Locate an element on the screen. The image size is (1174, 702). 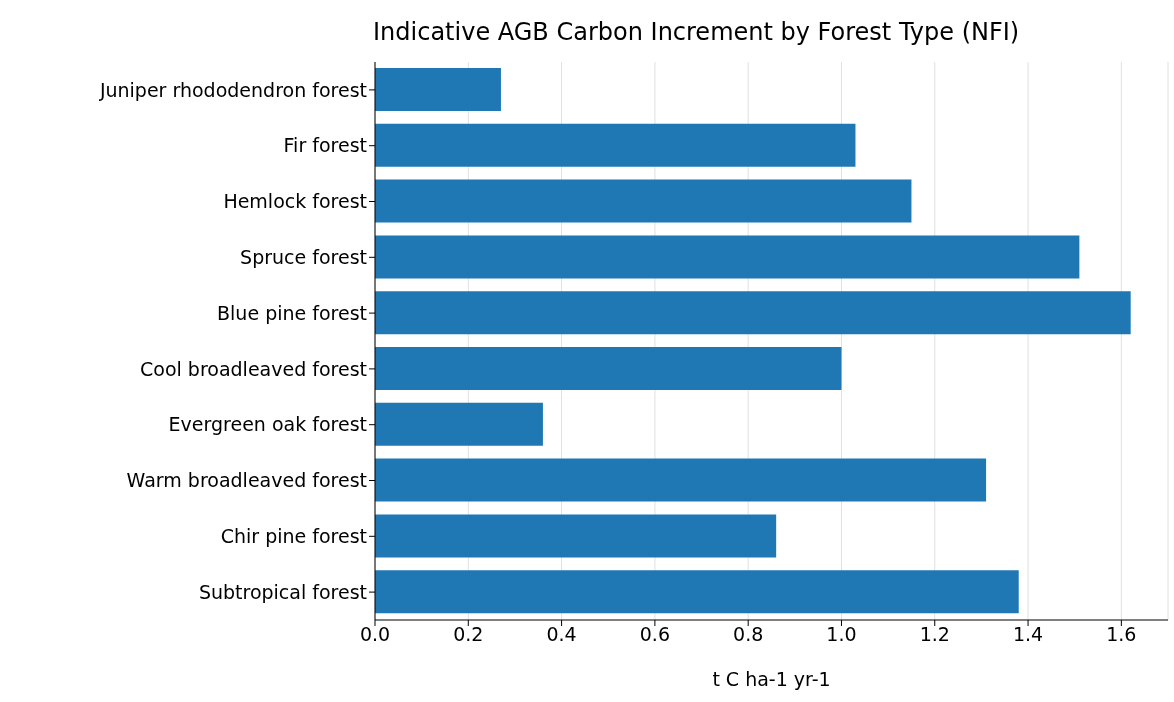
x-tick-label: 1.6 is located at coordinates (1121, 634).